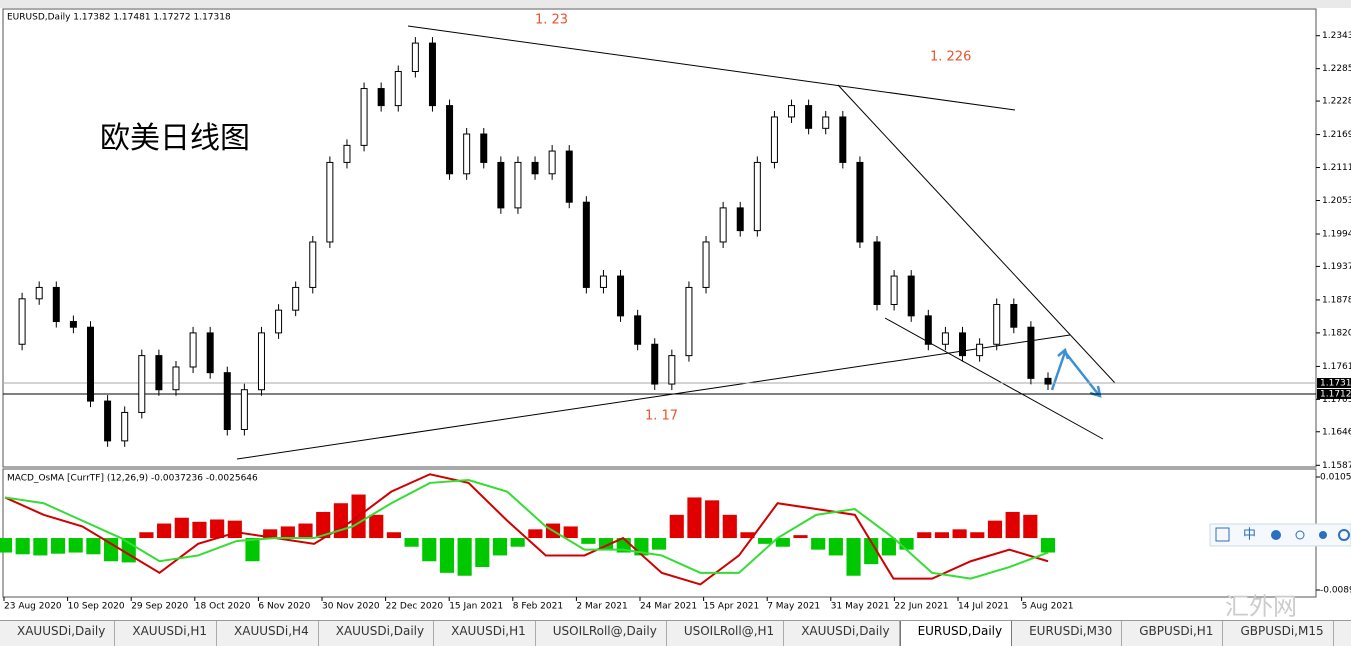 The image size is (1351, 646). I want to click on y-tick-label: 1.1937, so click(1336, 267).